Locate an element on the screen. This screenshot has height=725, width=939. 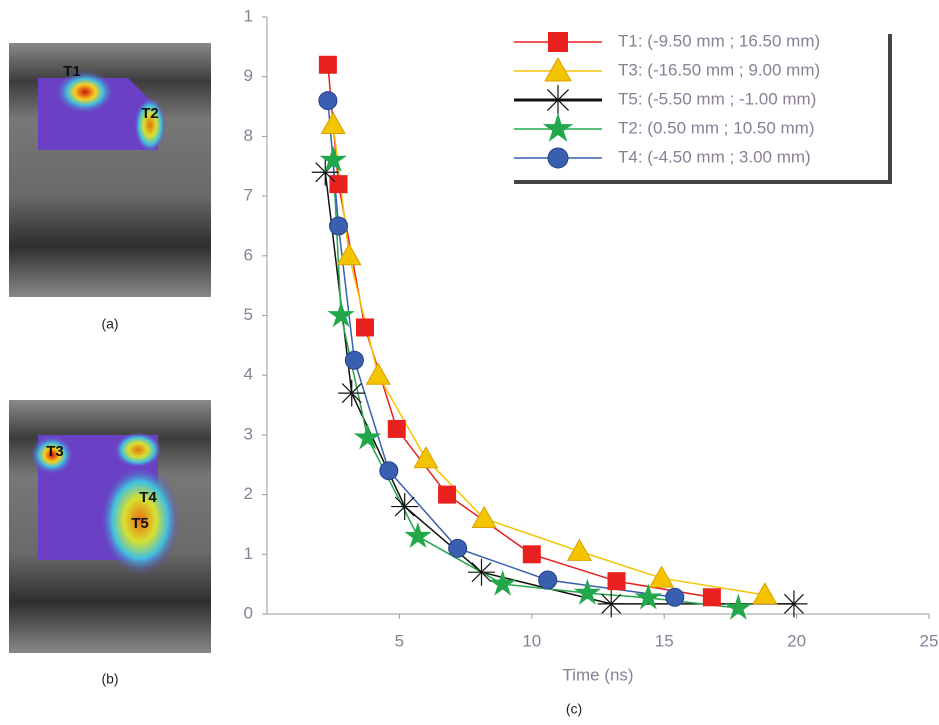
x-tick-label: 15 is located at coordinates (664, 640).